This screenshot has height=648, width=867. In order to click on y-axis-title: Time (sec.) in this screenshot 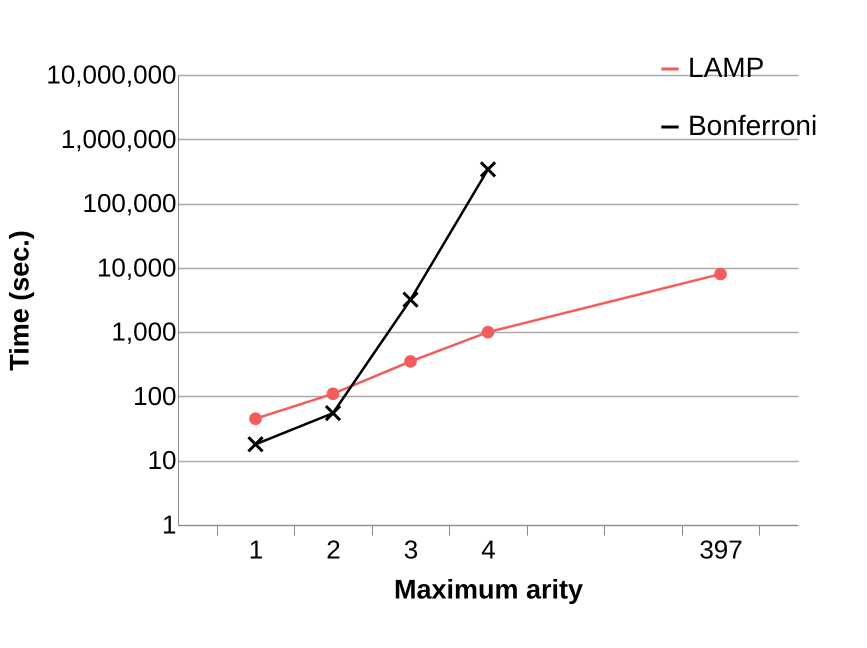, I will do `click(19, 300)`.